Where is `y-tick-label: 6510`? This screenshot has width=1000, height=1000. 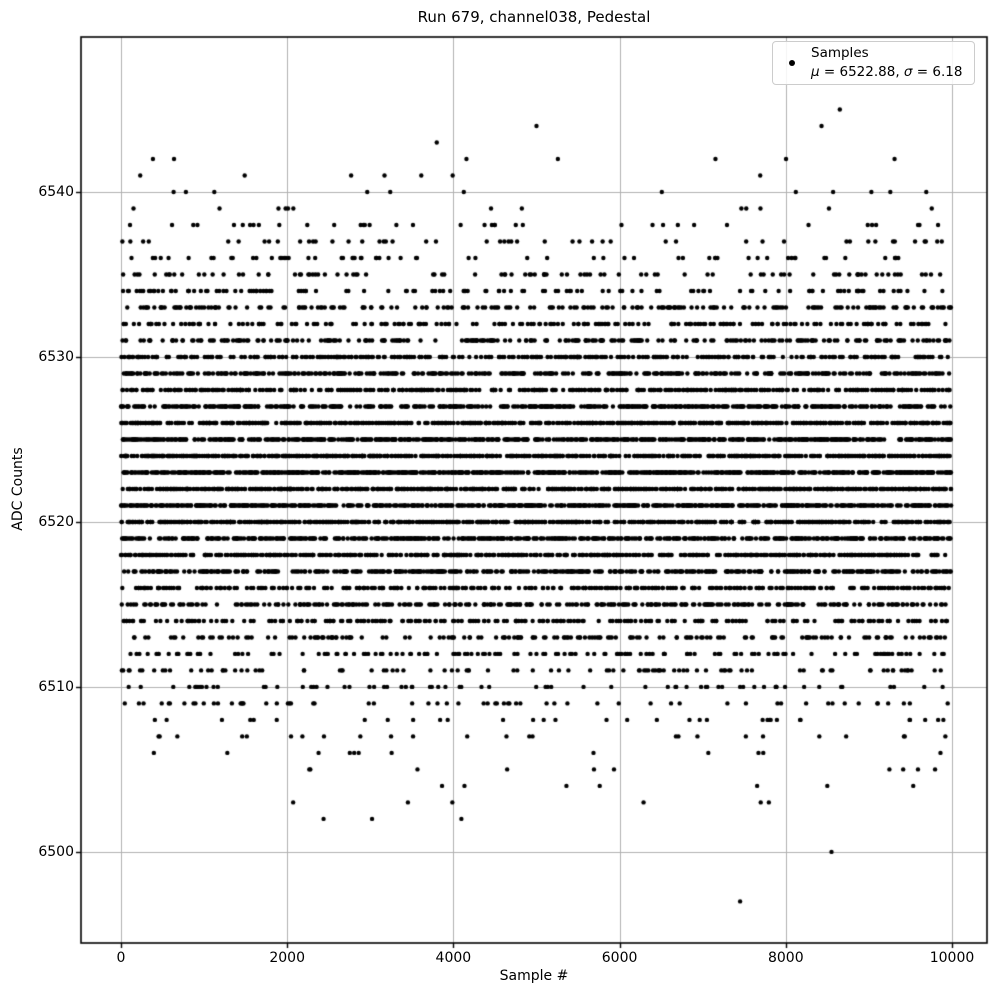 y-tick-label: 6510 is located at coordinates (56, 686).